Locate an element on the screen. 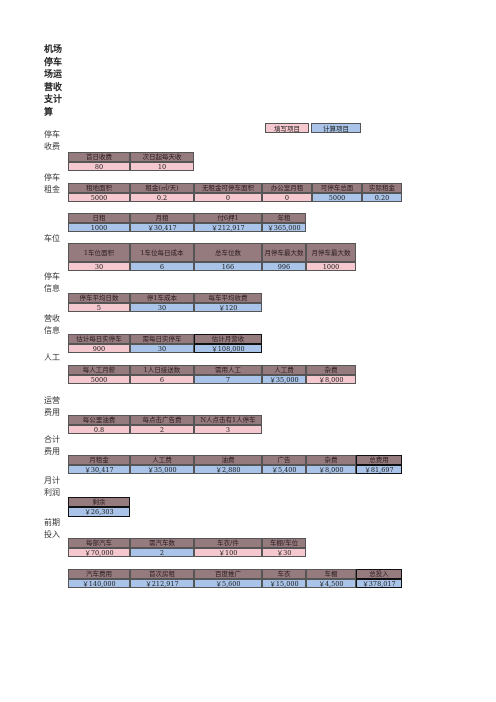 The image size is (496, 702). totals-header-ad: 广告 is located at coordinates (284, 460).